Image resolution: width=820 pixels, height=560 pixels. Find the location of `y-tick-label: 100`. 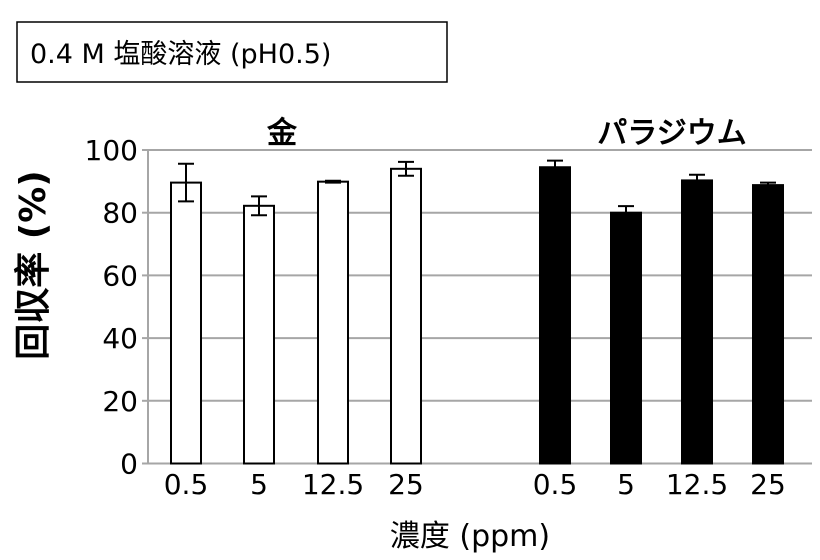

y-tick-label: 100 is located at coordinates (111, 150).